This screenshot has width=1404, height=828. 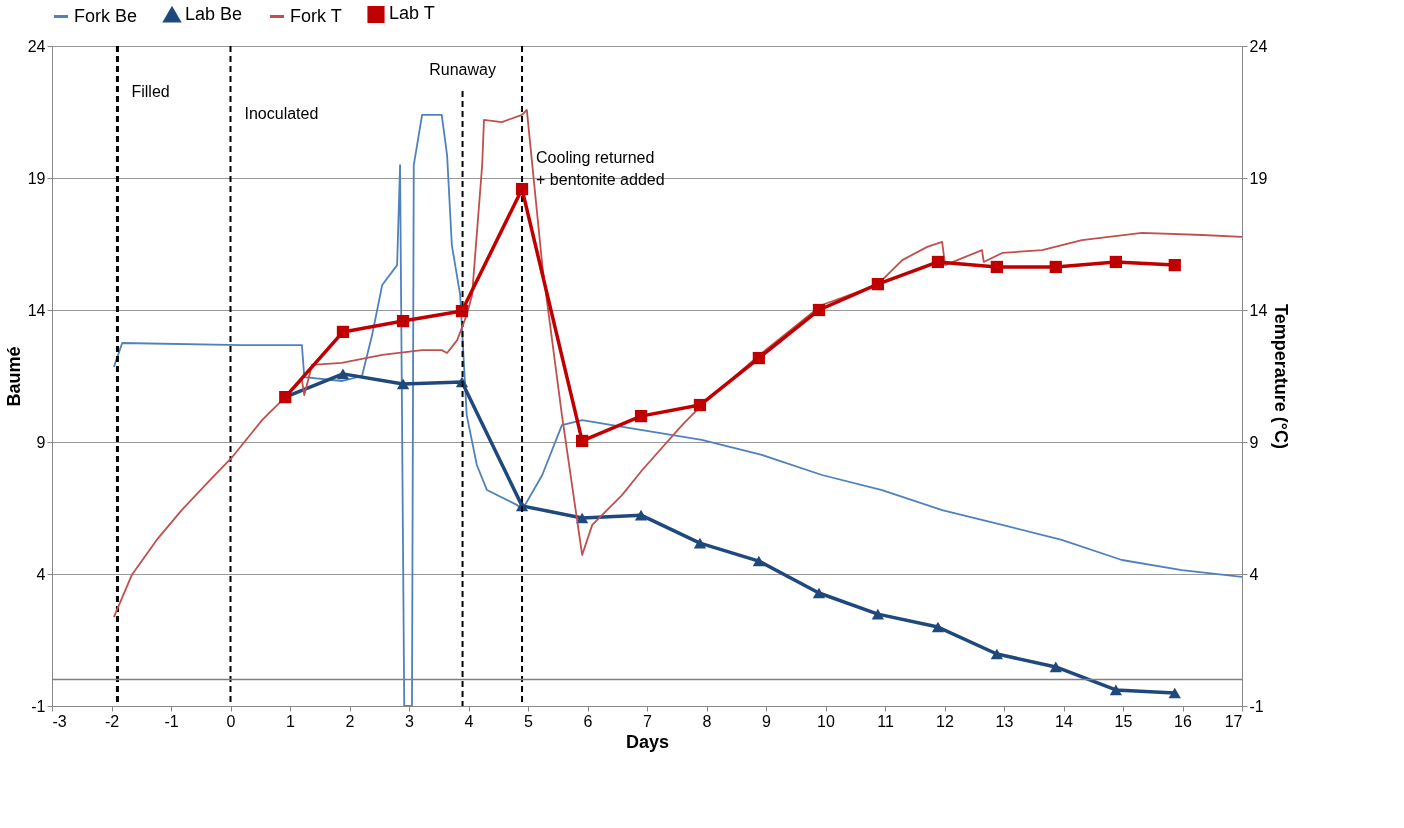 I want to click on ref-line-label: Runaway, so click(x=462, y=69).